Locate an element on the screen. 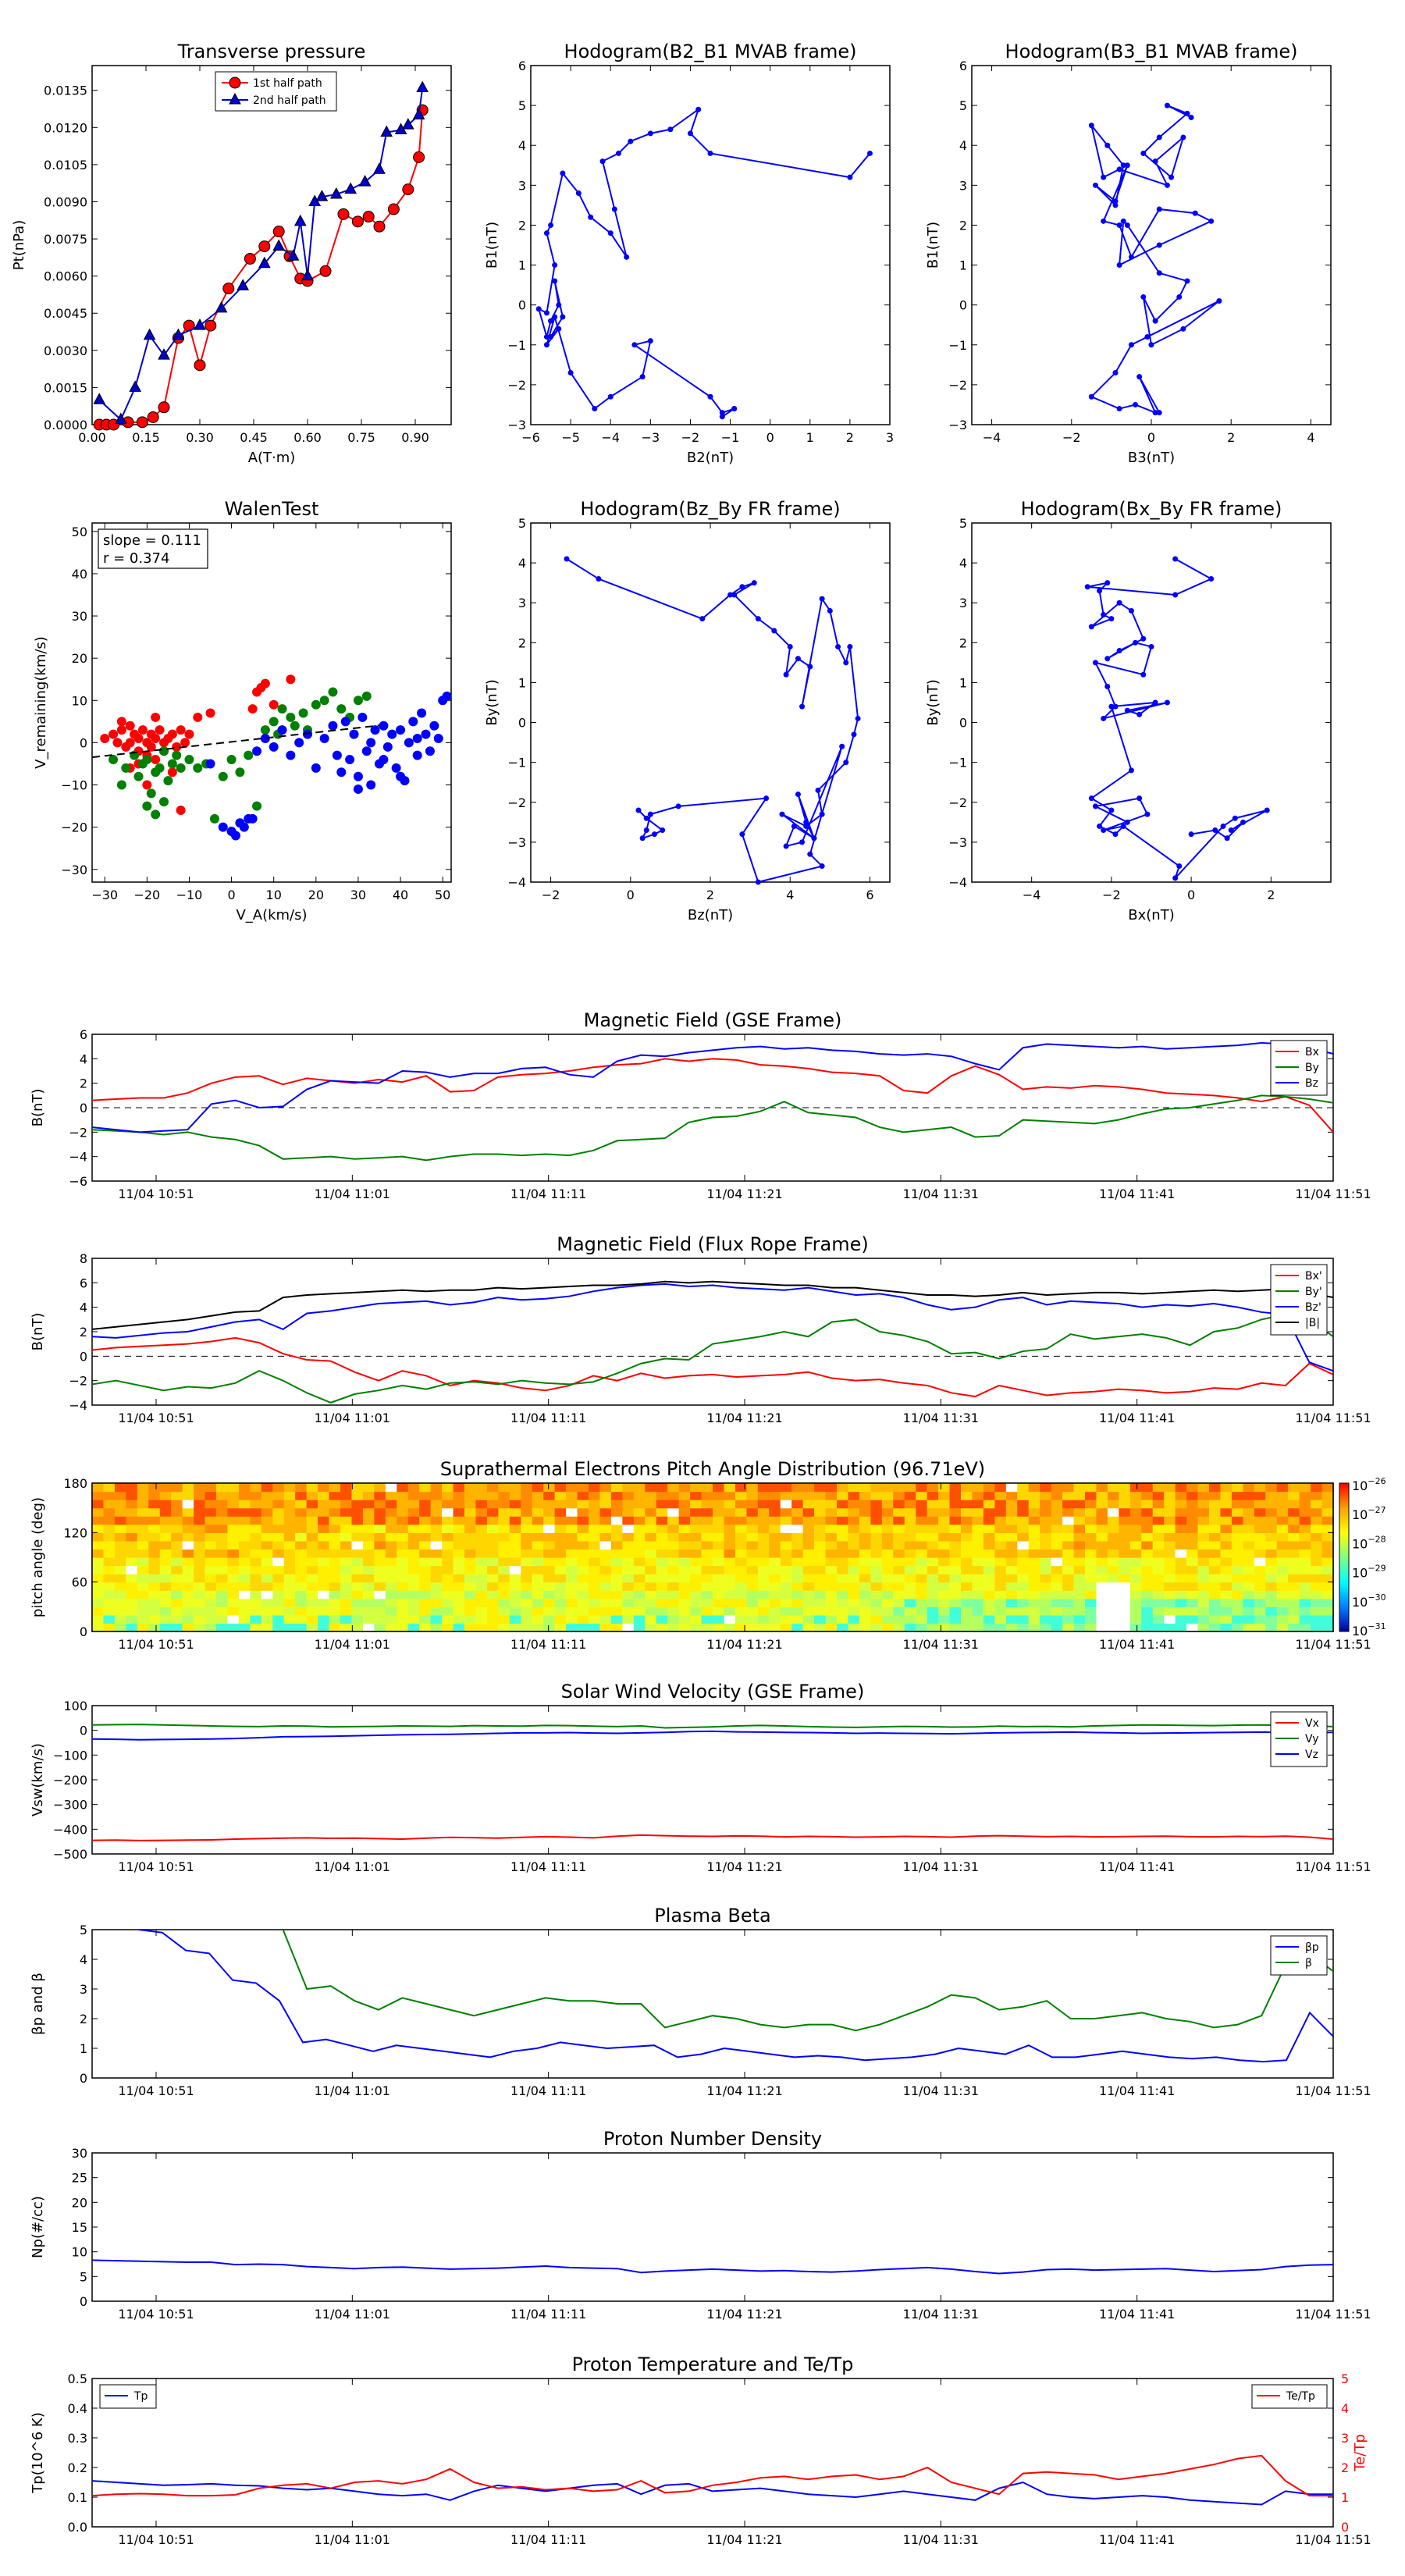 The width and height of the screenshot is (1405, 2576). hb31-xtick-label: −2 is located at coordinates (1072, 437).